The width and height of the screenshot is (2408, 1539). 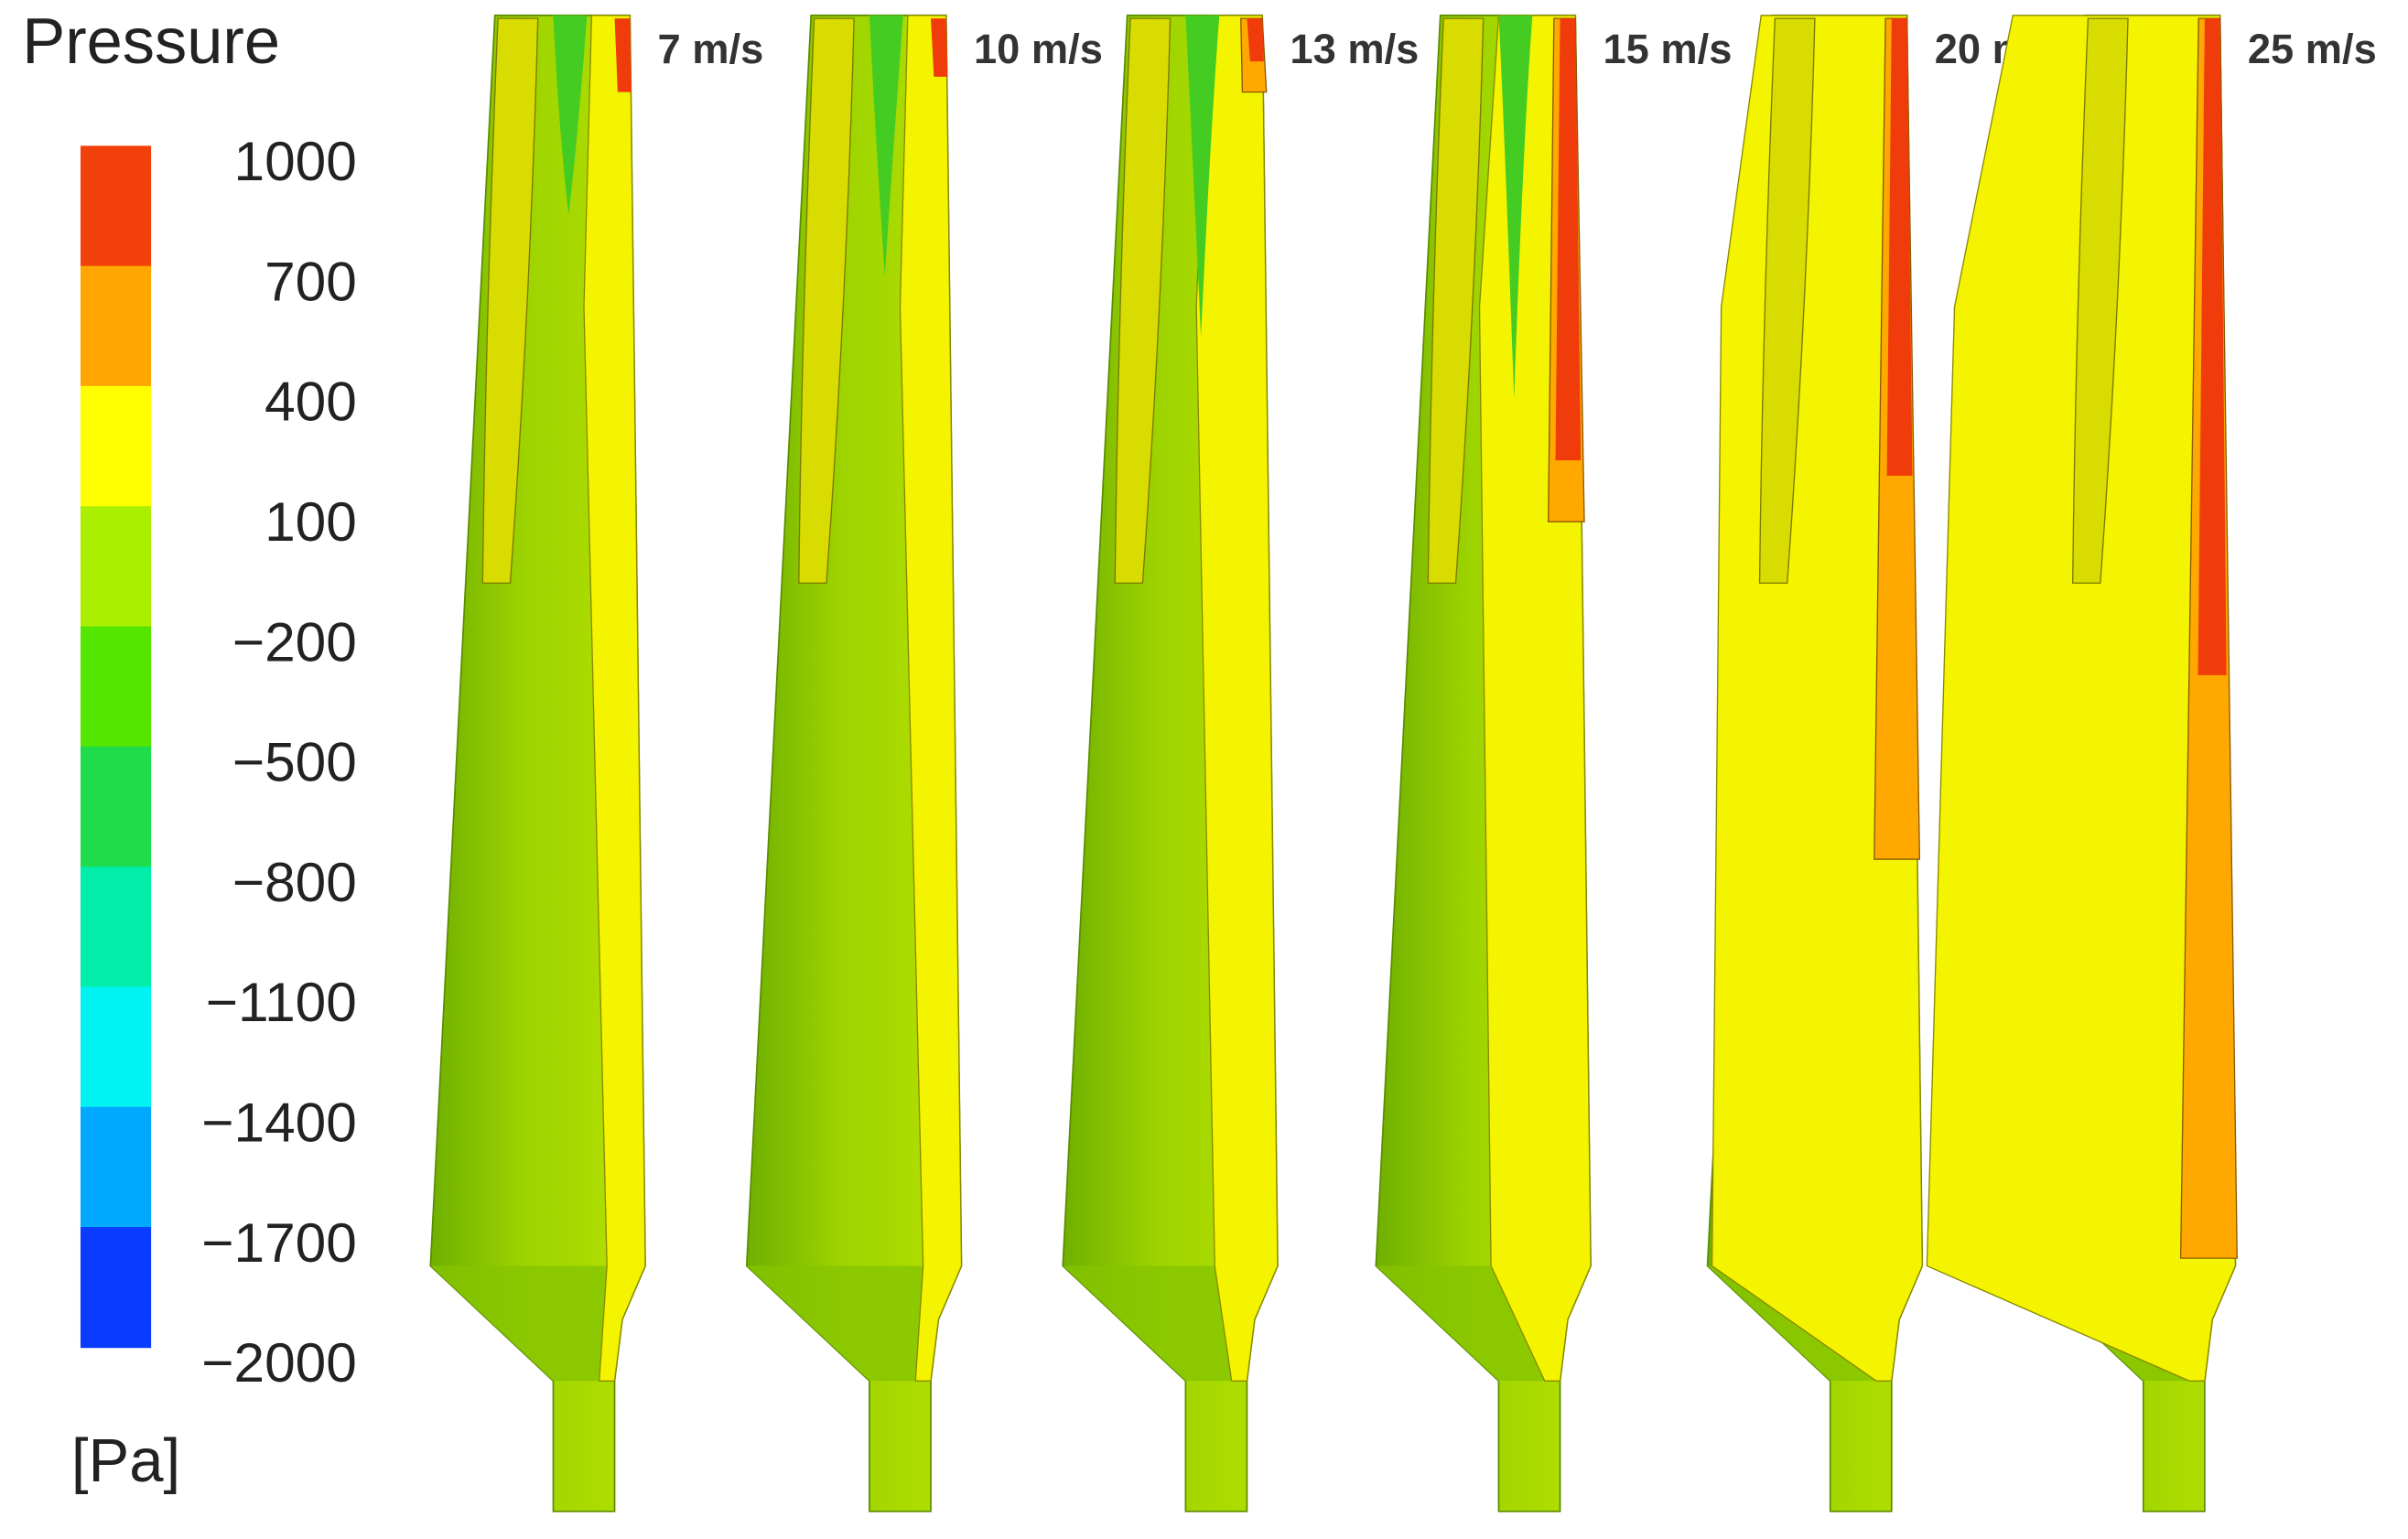 What do you see at coordinates (1669, 49) in the screenshot?
I see `panel-label: 15 m/s` at bounding box center [1669, 49].